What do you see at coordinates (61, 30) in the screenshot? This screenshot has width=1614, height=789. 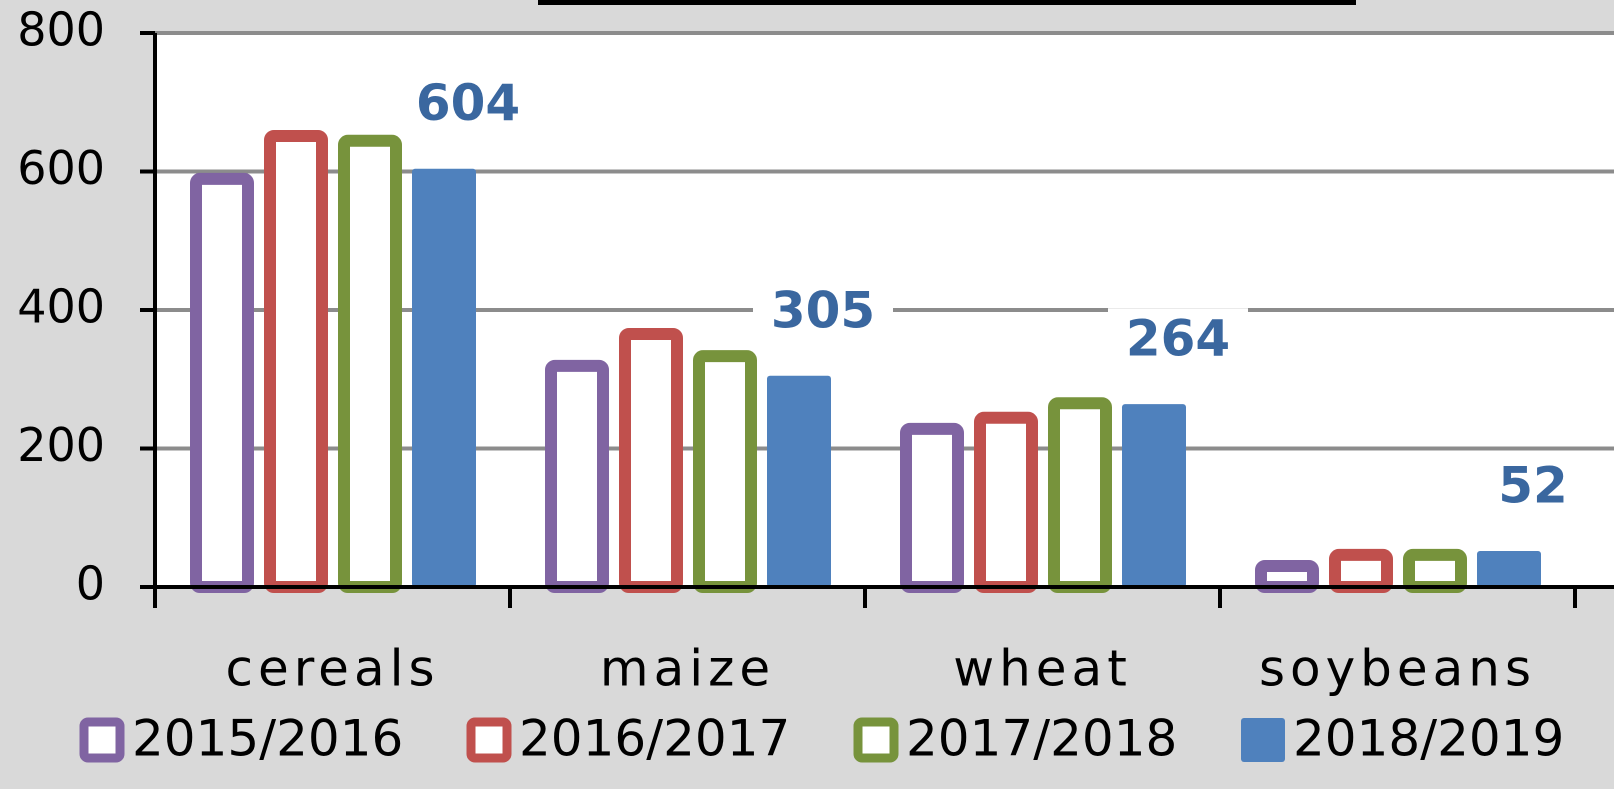 I see `y-tick-label: 800` at bounding box center [61, 30].